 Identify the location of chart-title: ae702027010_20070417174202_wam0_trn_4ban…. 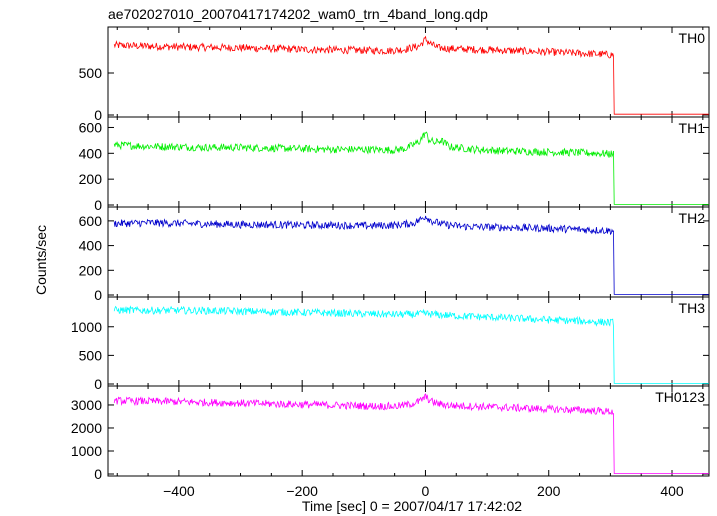
(298, 14).